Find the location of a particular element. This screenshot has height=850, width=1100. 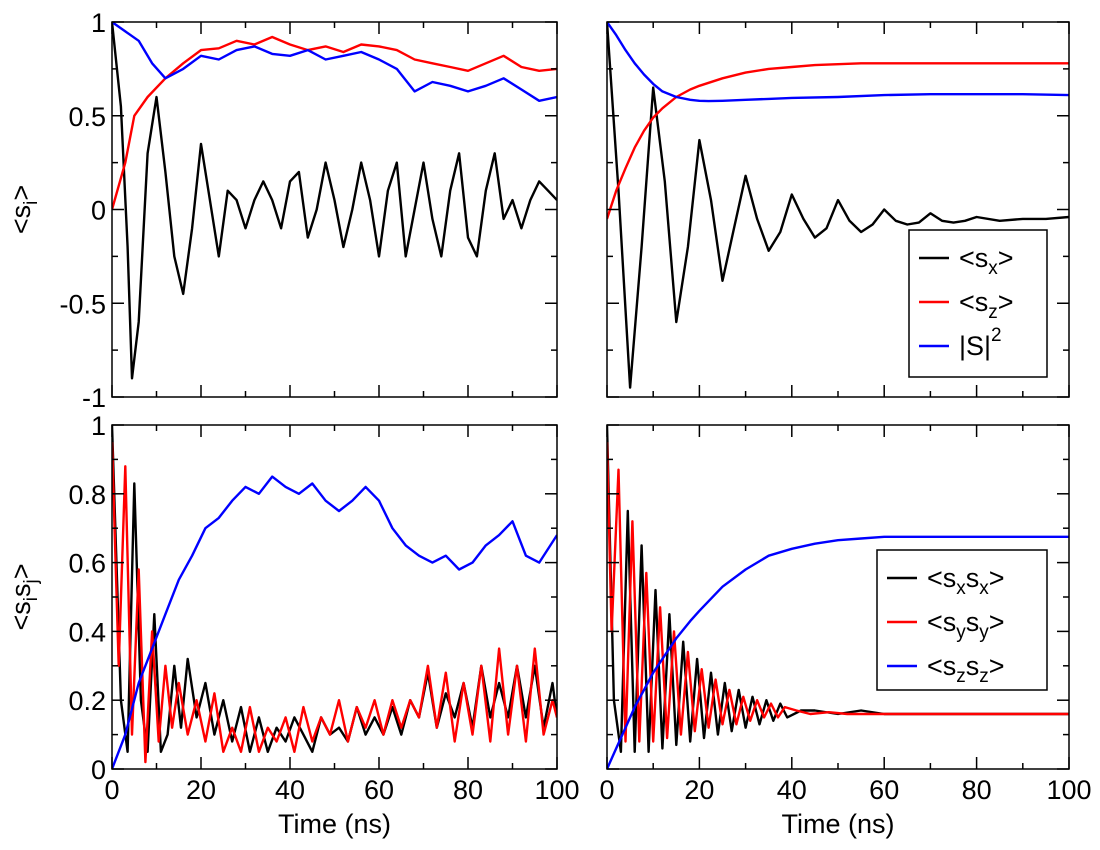

y-axis-label-sub2: j is located at coordinates (31, 581).